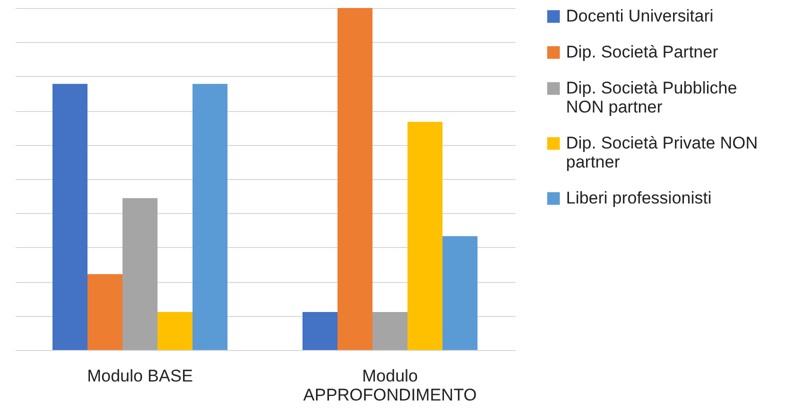 The height and width of the screenshot is (416, 788). What do you see at coordinates (390, 385) in the screenshot?
I see `x-tick-label: Modulo APPROFONDIMENTO` at bounding box center [390, 385].